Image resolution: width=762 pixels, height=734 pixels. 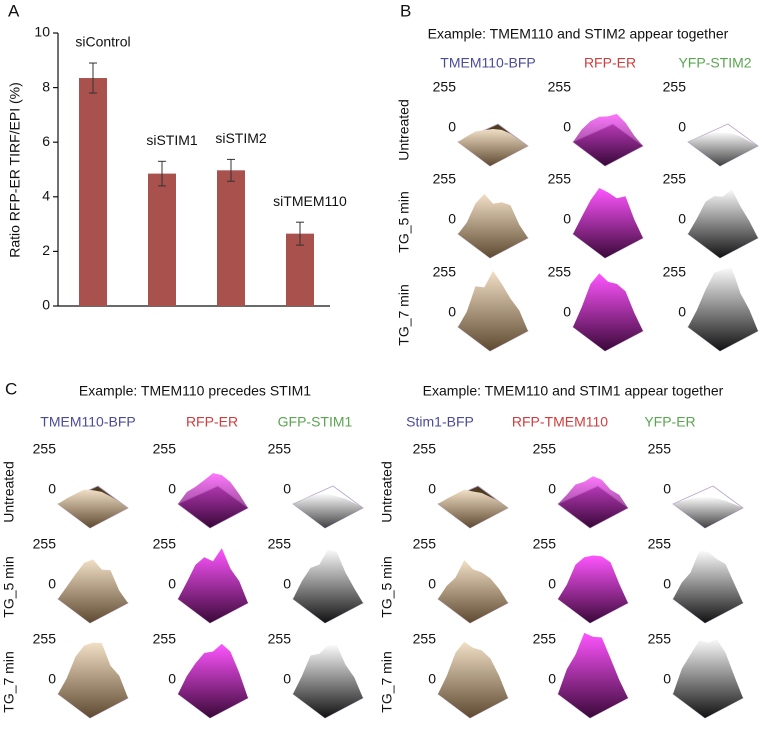 What do you see at coordinates (15, 170) in the screenshot?
I see `y-axis-label: Ratio RFP-ER TIRF/EPI (%)` at bounding box center [15, 170].